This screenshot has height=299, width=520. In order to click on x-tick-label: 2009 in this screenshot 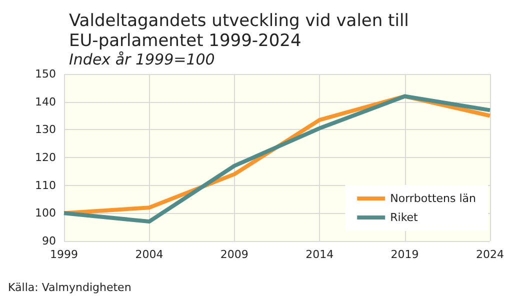, I will do `click(234, 254)`.